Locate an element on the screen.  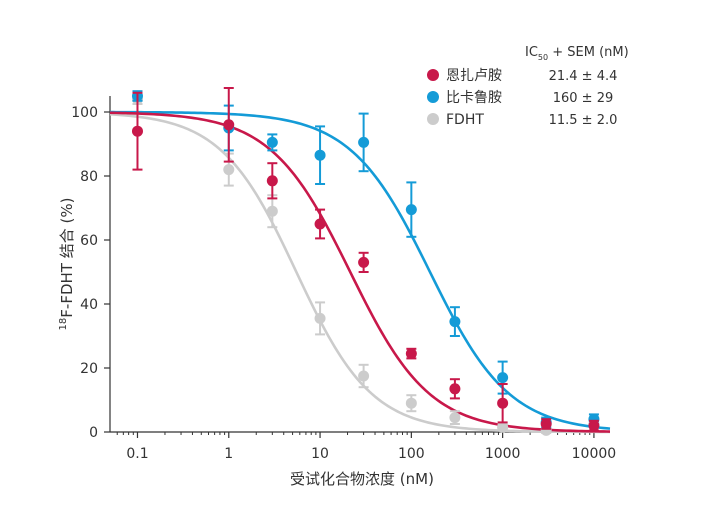
x-axis-ticks: 0.1 1 10 100 1000 10000 is located at coordinates (366, 447).